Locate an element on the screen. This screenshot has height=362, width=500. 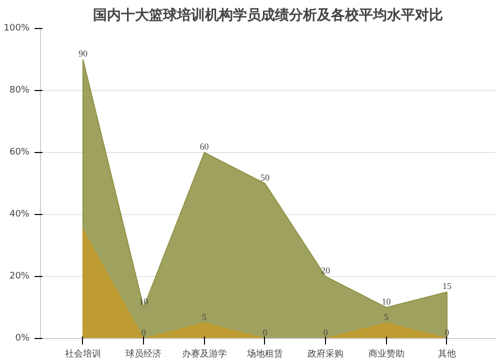
chart-title: 国内十大篮球培训机构学员成绩分析及各校平均水平对比 is located at coordinates (268, 15).